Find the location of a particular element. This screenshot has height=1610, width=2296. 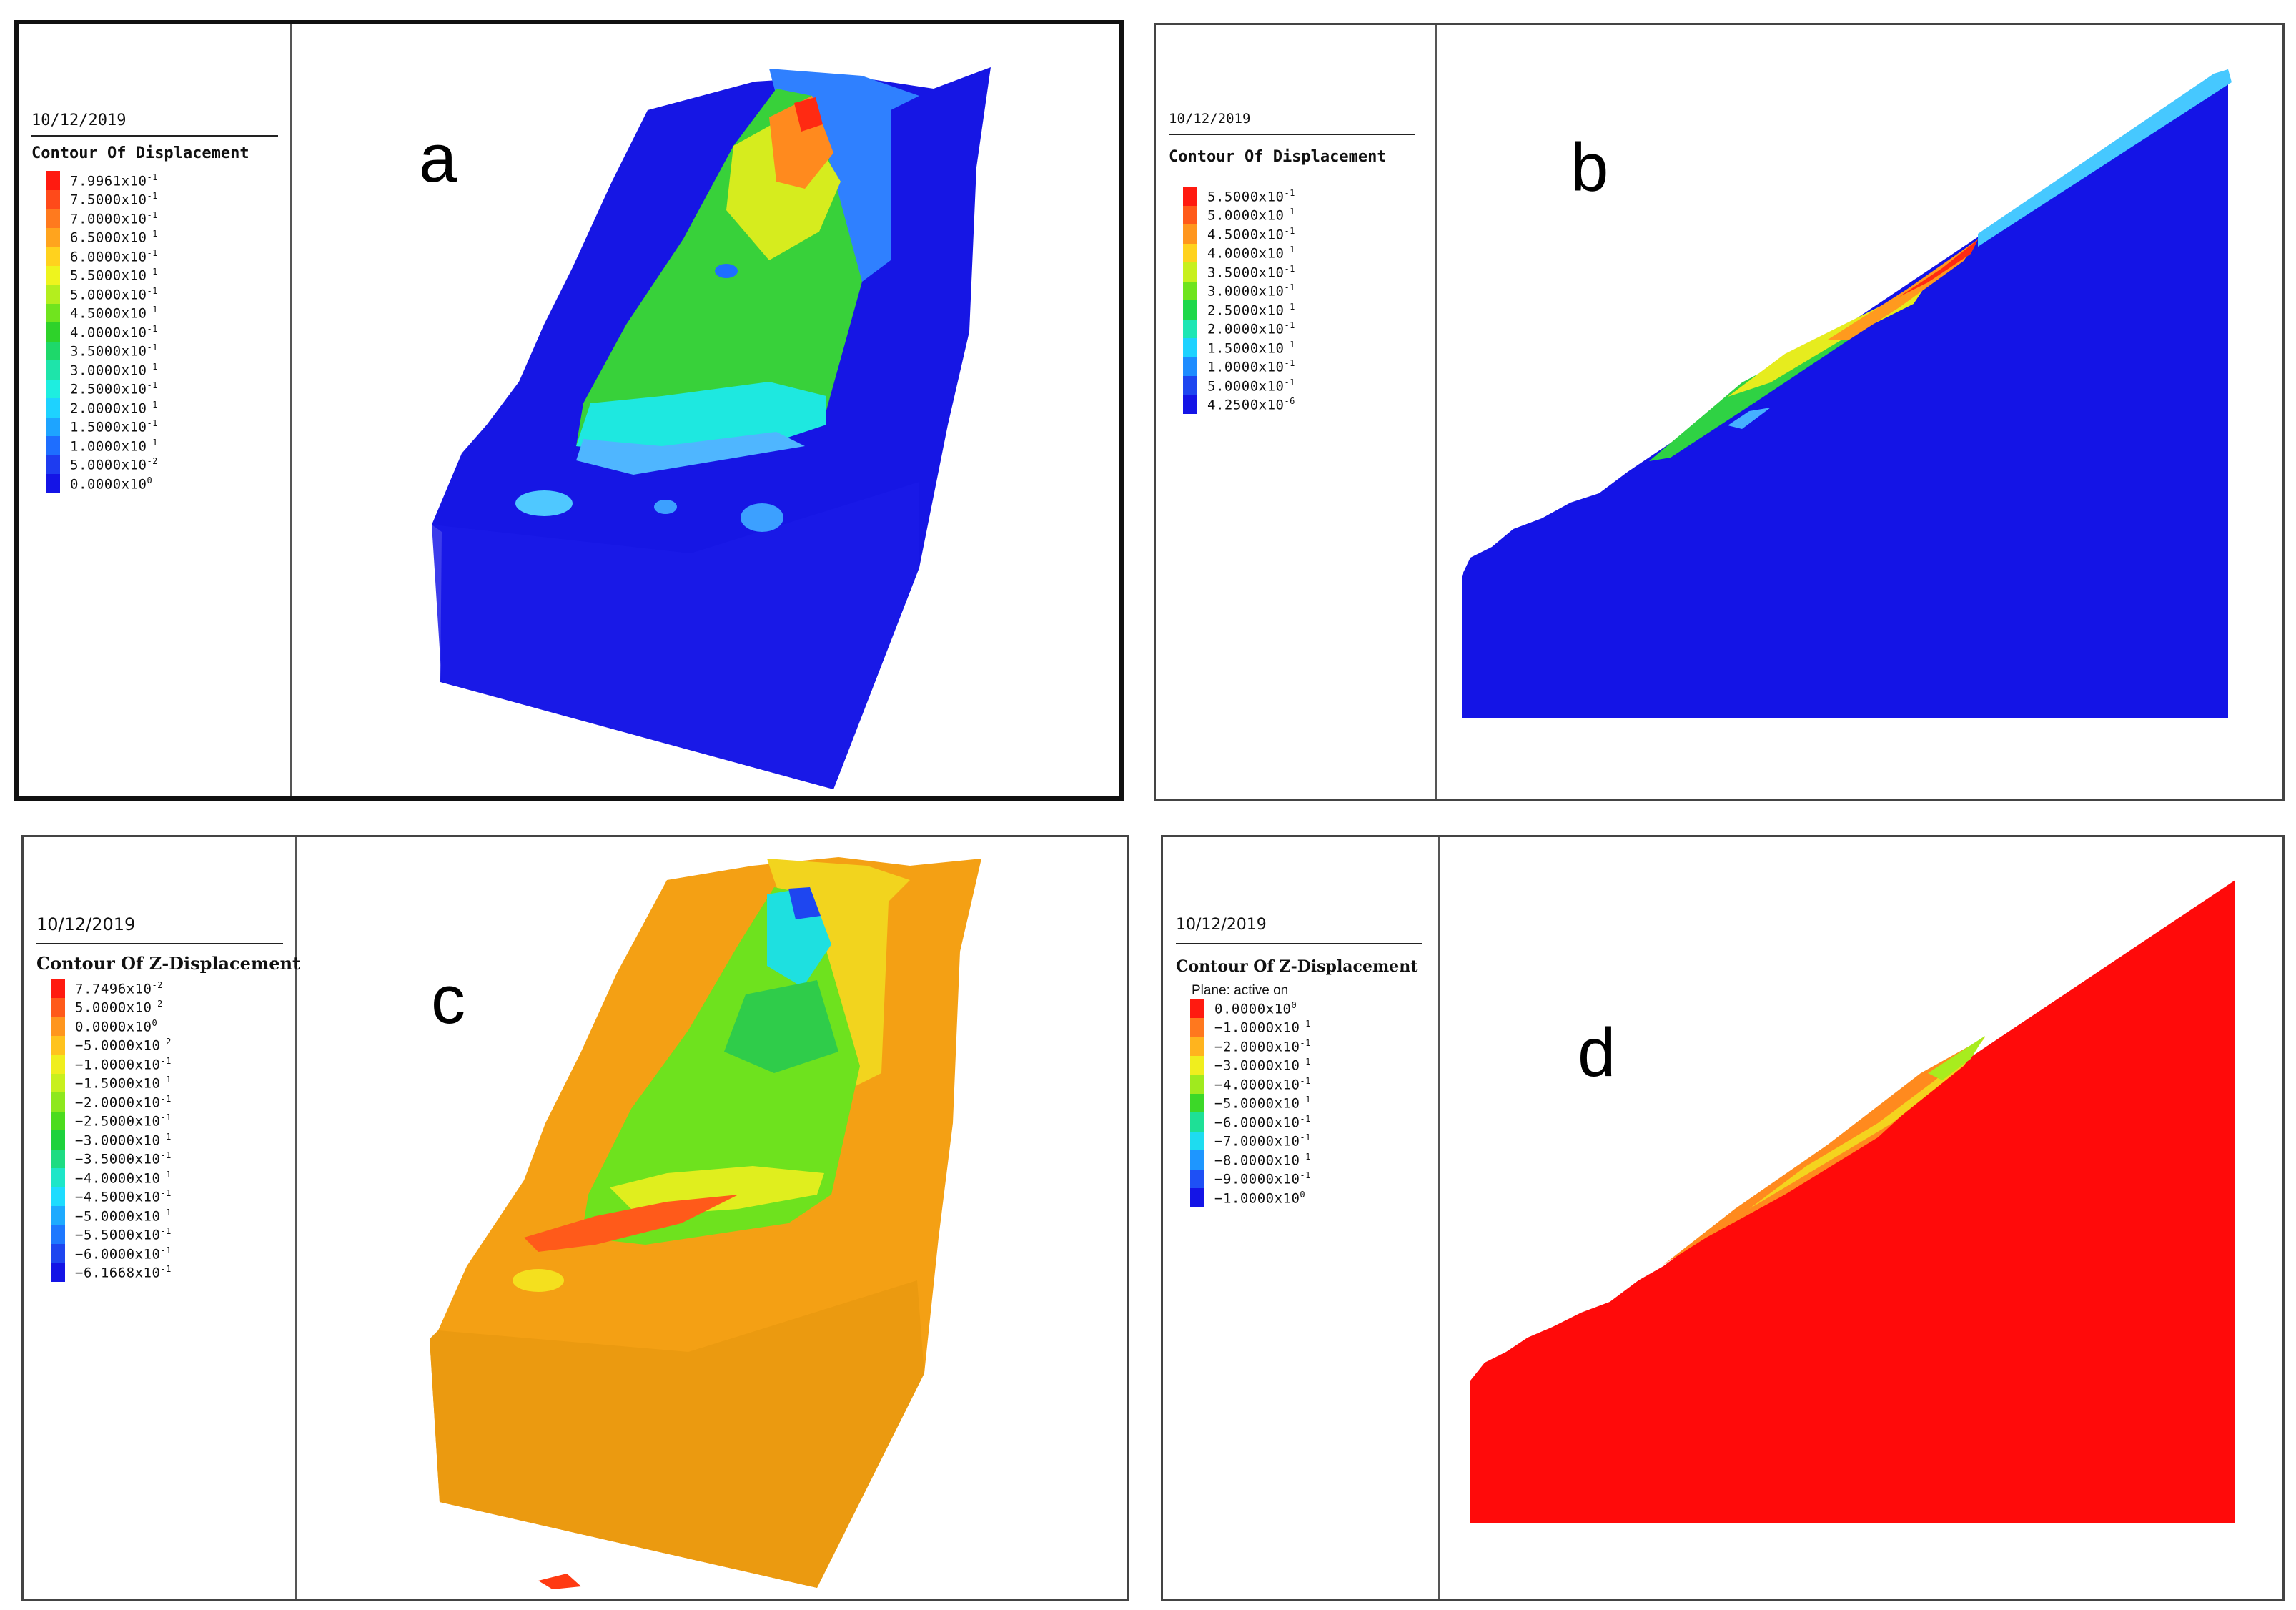

legend-entry: −4.0000x10-1 is located at coordinates (111, 1178).